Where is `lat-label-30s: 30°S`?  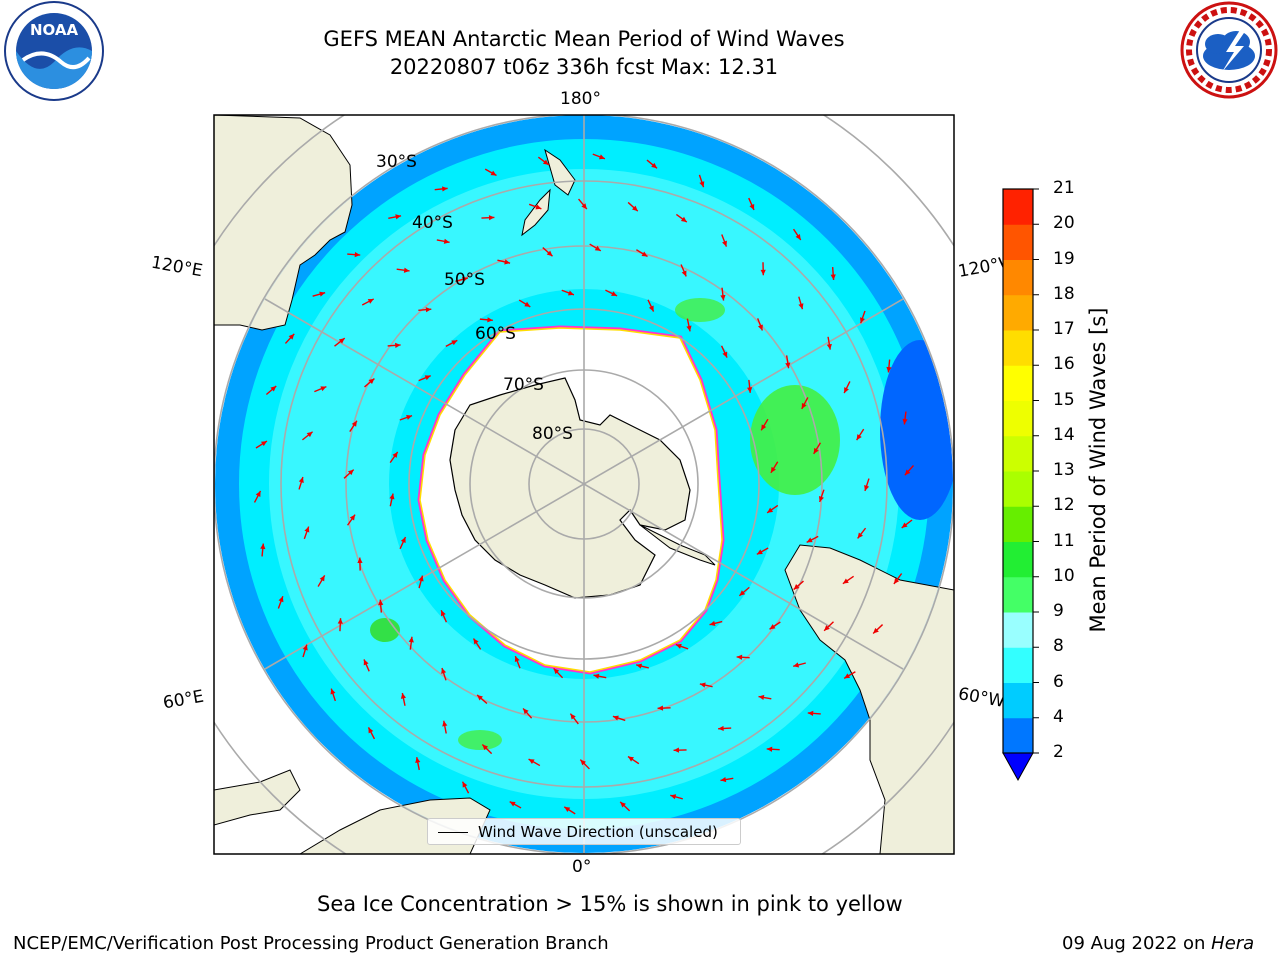
lat-label-30s: 30°S is located at coordinates (396, 162).